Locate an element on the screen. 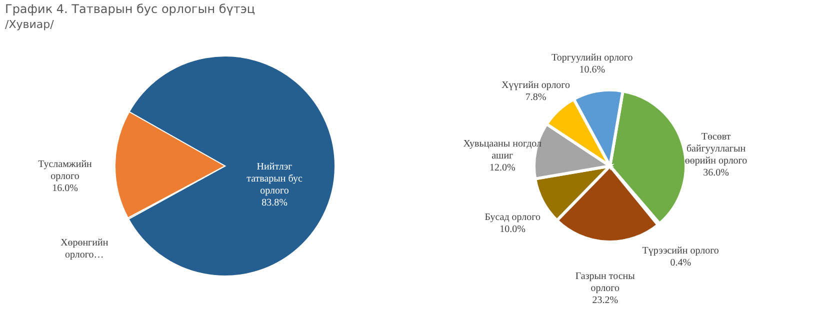 This screenshot has height=322, width=825. slice-label: Хувьцааны ногдол ашиг is located at coordinates (502, 150).